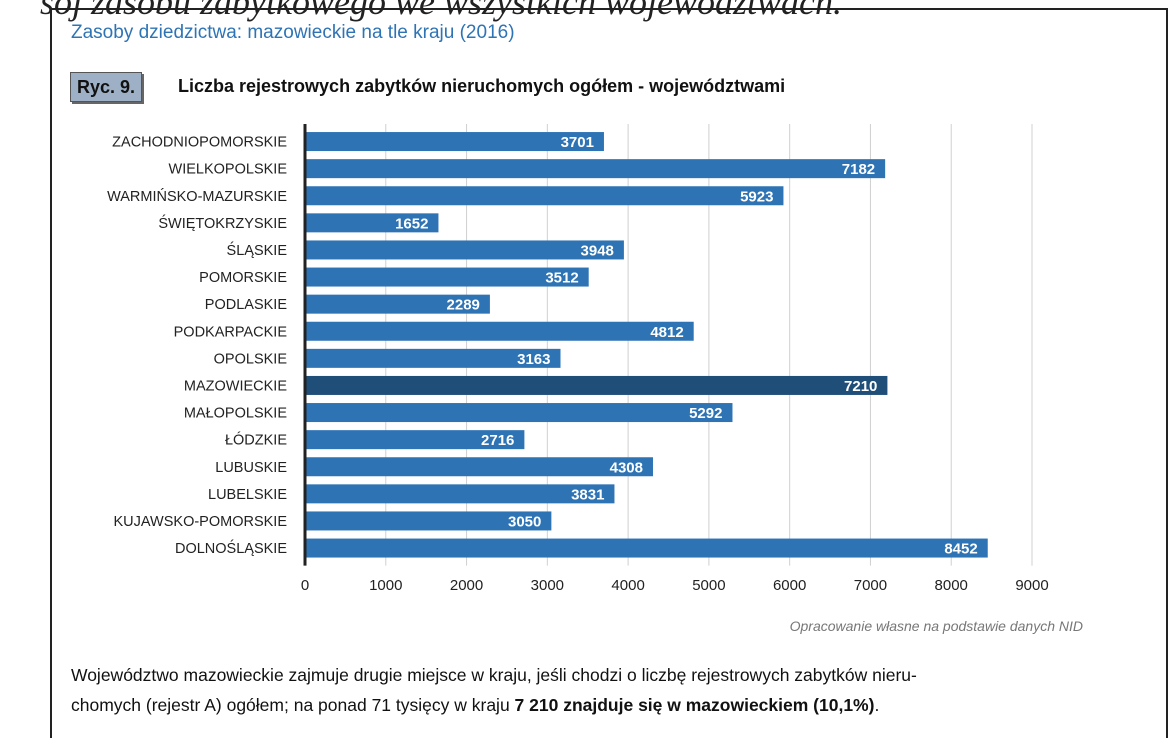 The height and width of the screenshot is (738, 1176). What do you see at coordinates (870, 585) in the screenshot?
I see `x-tick-label: 7000` at bounding box center [870, 585].